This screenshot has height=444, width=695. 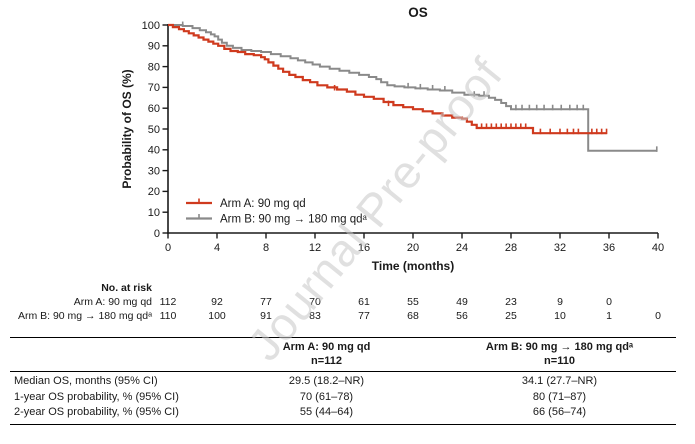 I want to click on arm-a-column-n: n=112, so click(x=326, y=360).